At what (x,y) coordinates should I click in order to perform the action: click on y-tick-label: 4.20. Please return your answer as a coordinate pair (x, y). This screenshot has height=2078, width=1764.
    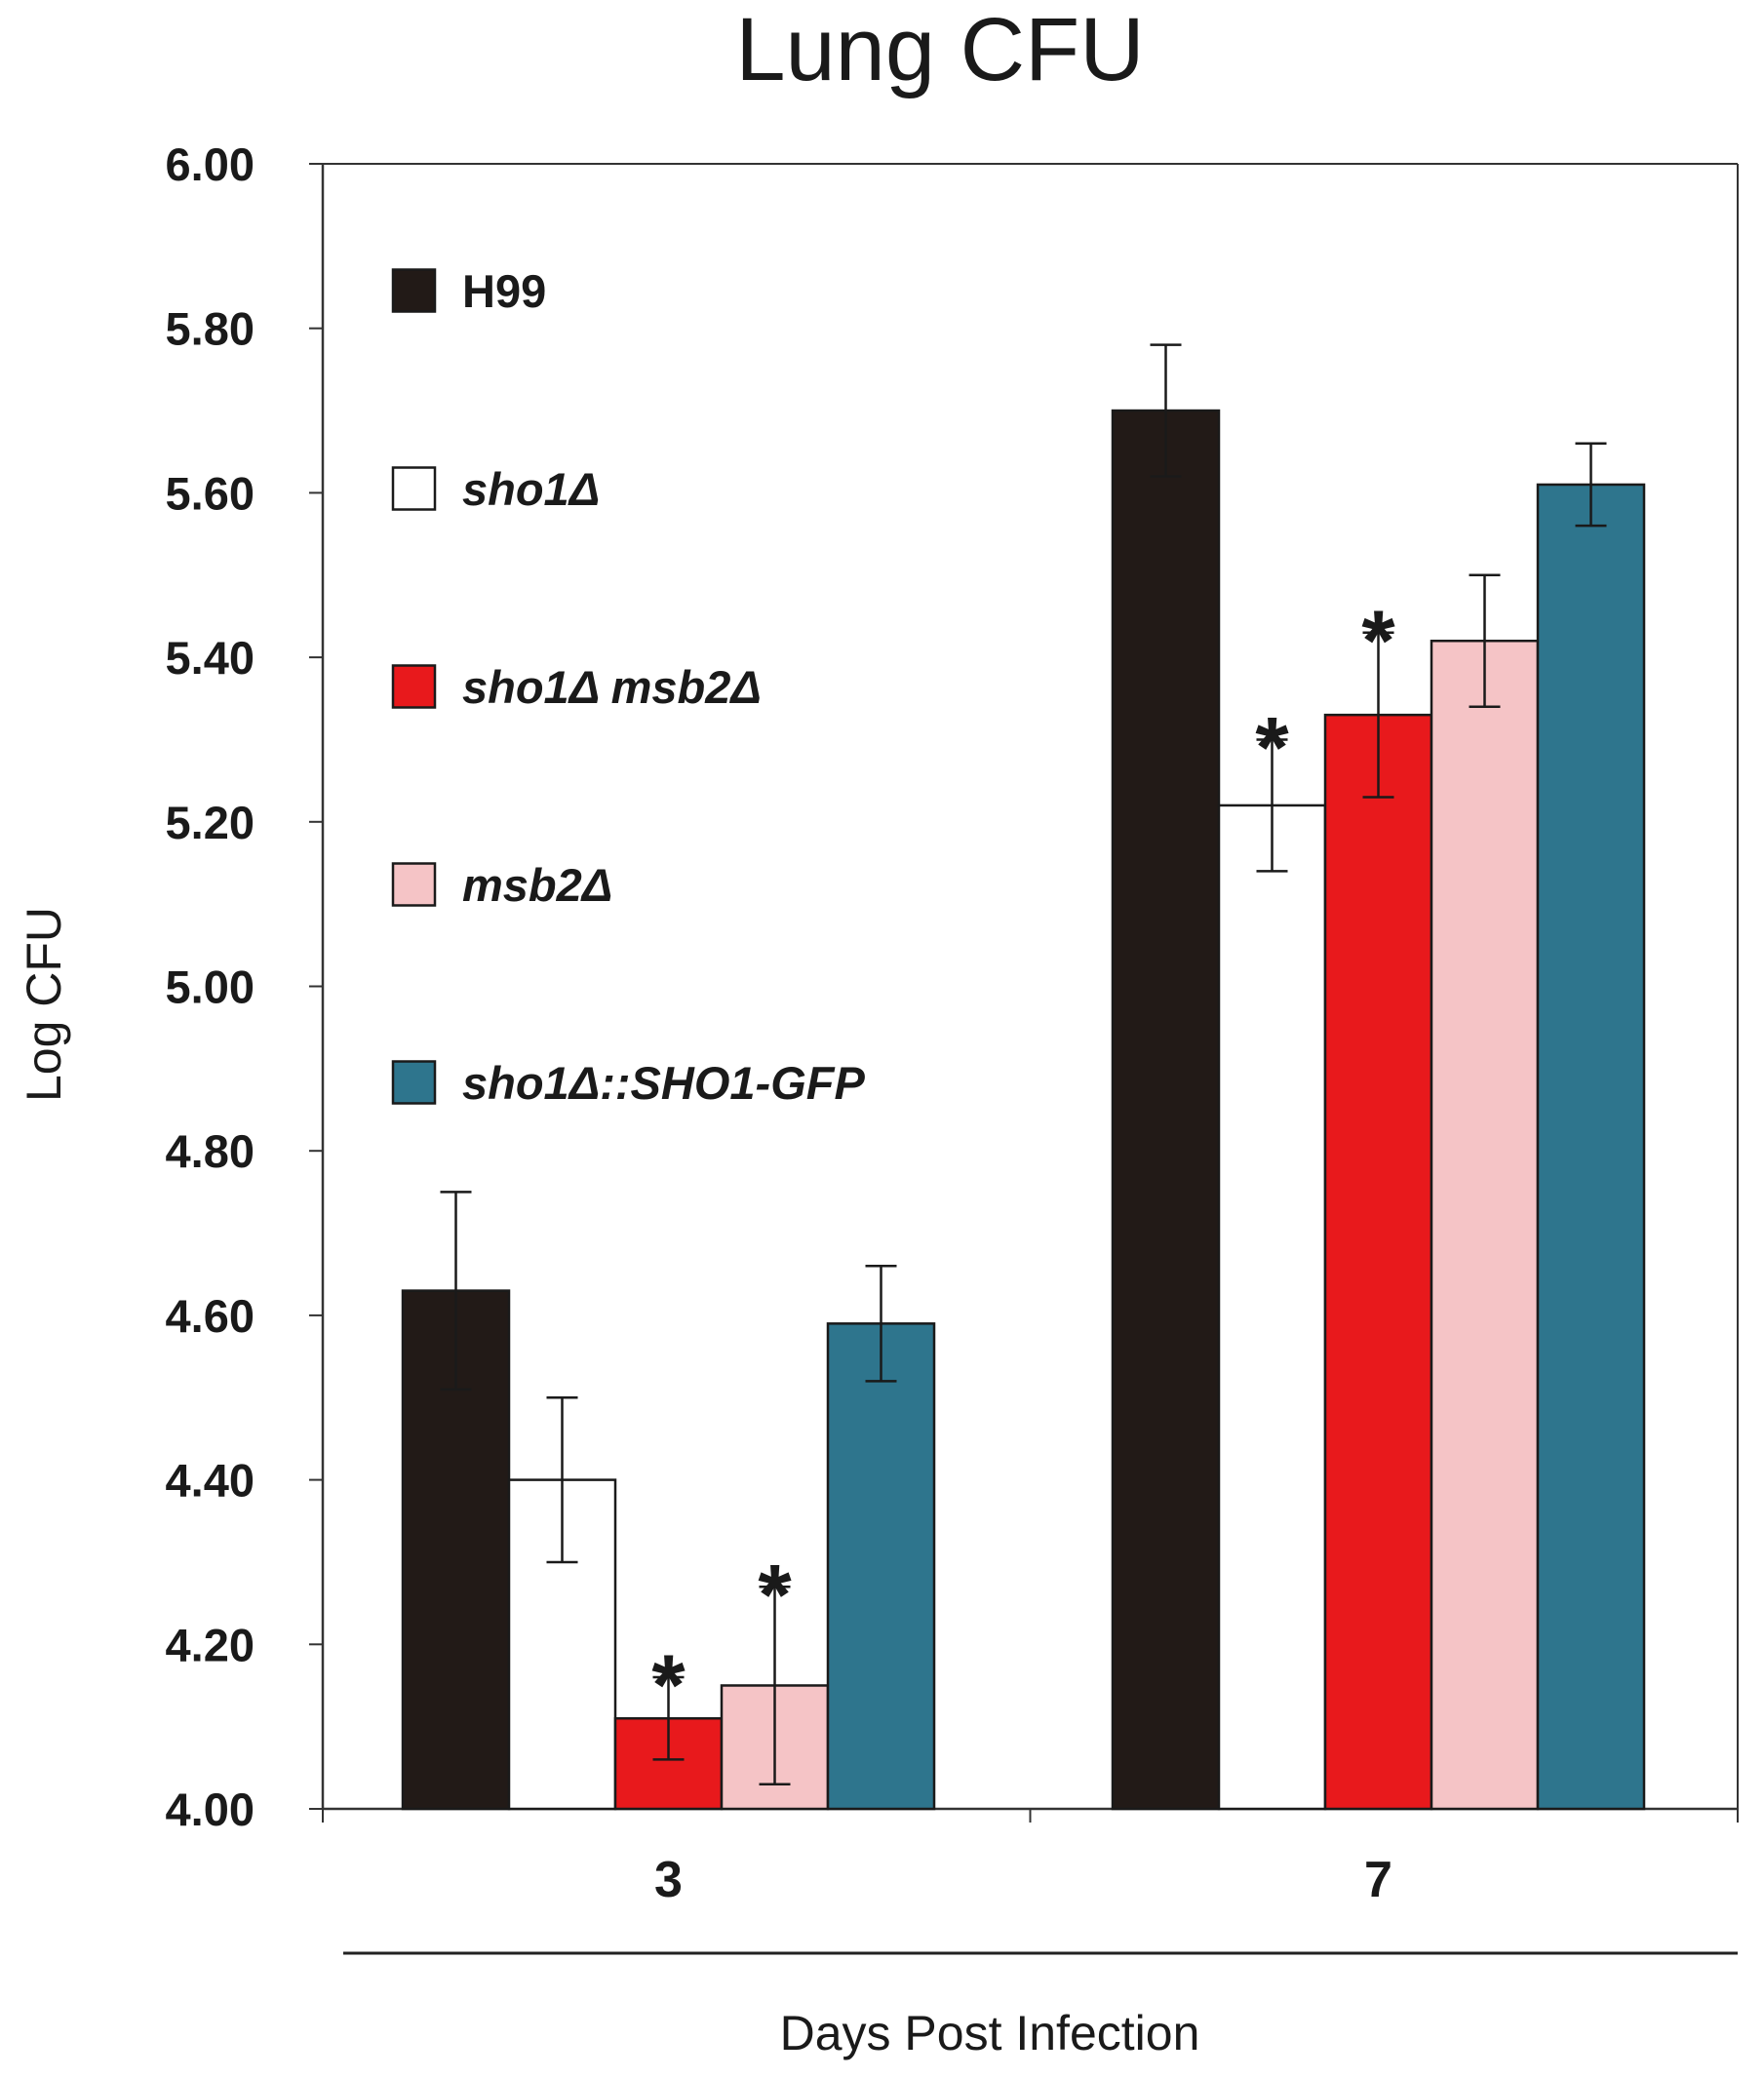
    Looking at the image, I should click on (210, 1644).